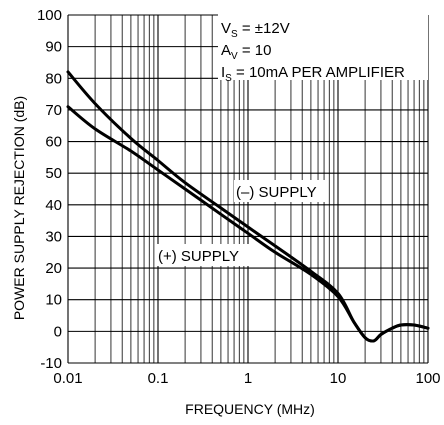  I want to click on x-axis-title: FREQUENCY (MHz), so click(250, 409).